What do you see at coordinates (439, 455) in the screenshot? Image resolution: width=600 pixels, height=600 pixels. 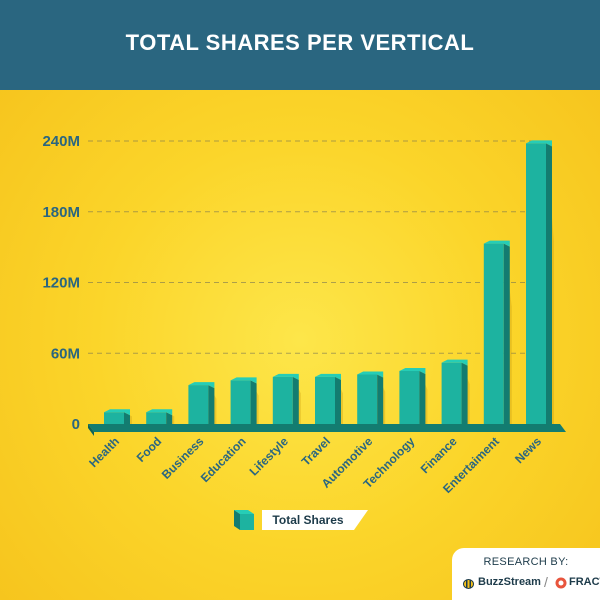 I see `x-tick-label: Finance` at bounding box center [439, 455].